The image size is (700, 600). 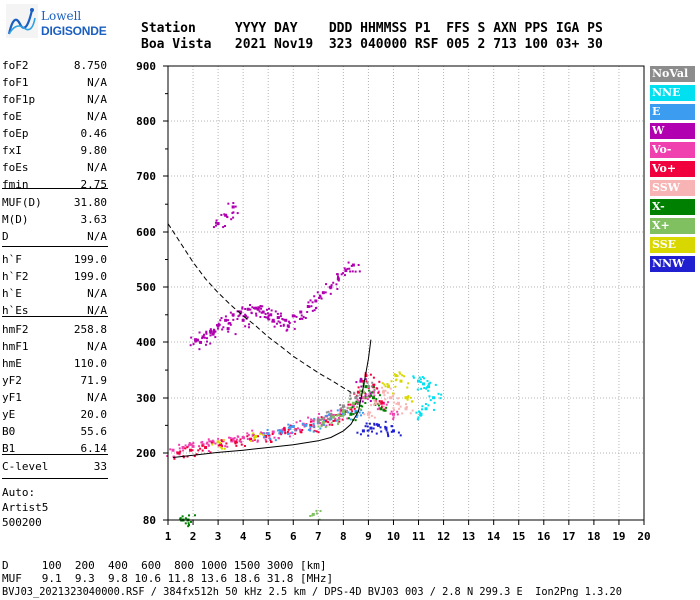 What do you see at coordinates (9, 431) in the screenshot?
I see `param-name: B0` at bounding box center [9, 431].